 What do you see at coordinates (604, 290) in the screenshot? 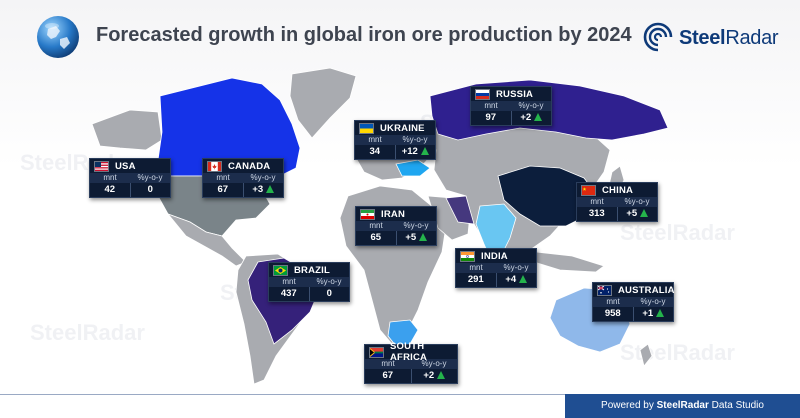
I see `australia-flag-icon` at bounding box center [604, 290].